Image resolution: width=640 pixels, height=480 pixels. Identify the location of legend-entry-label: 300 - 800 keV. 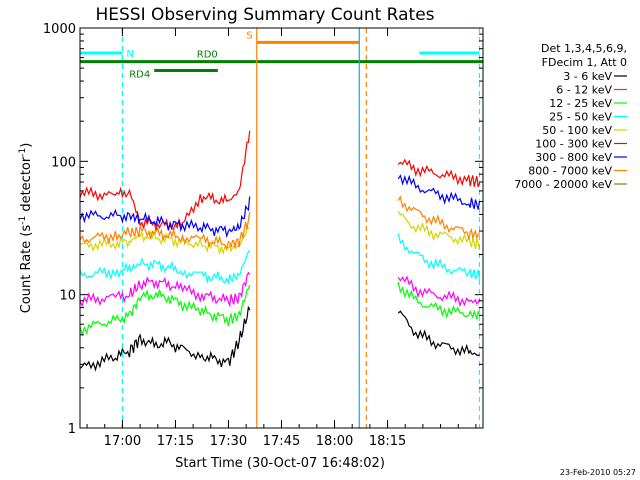
(573, 157).